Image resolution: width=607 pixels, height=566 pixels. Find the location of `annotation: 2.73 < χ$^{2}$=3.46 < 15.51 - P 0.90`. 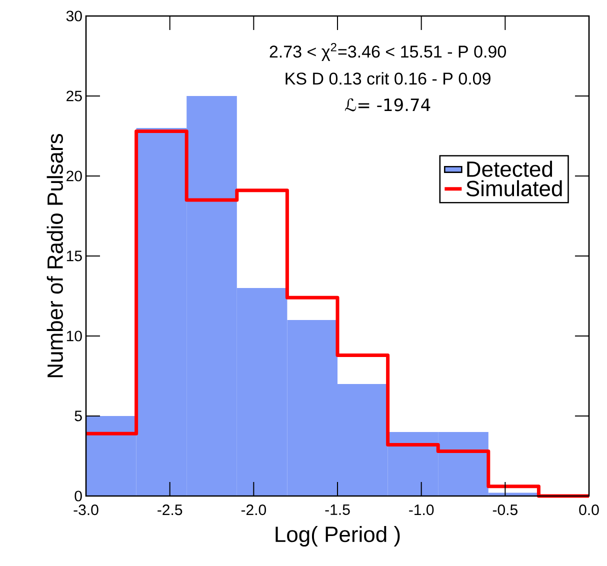

annotation: 2.73 < χ$^{2}$=3.46 < 15.51 - P 0.90 is located at coordinates (388, 52).